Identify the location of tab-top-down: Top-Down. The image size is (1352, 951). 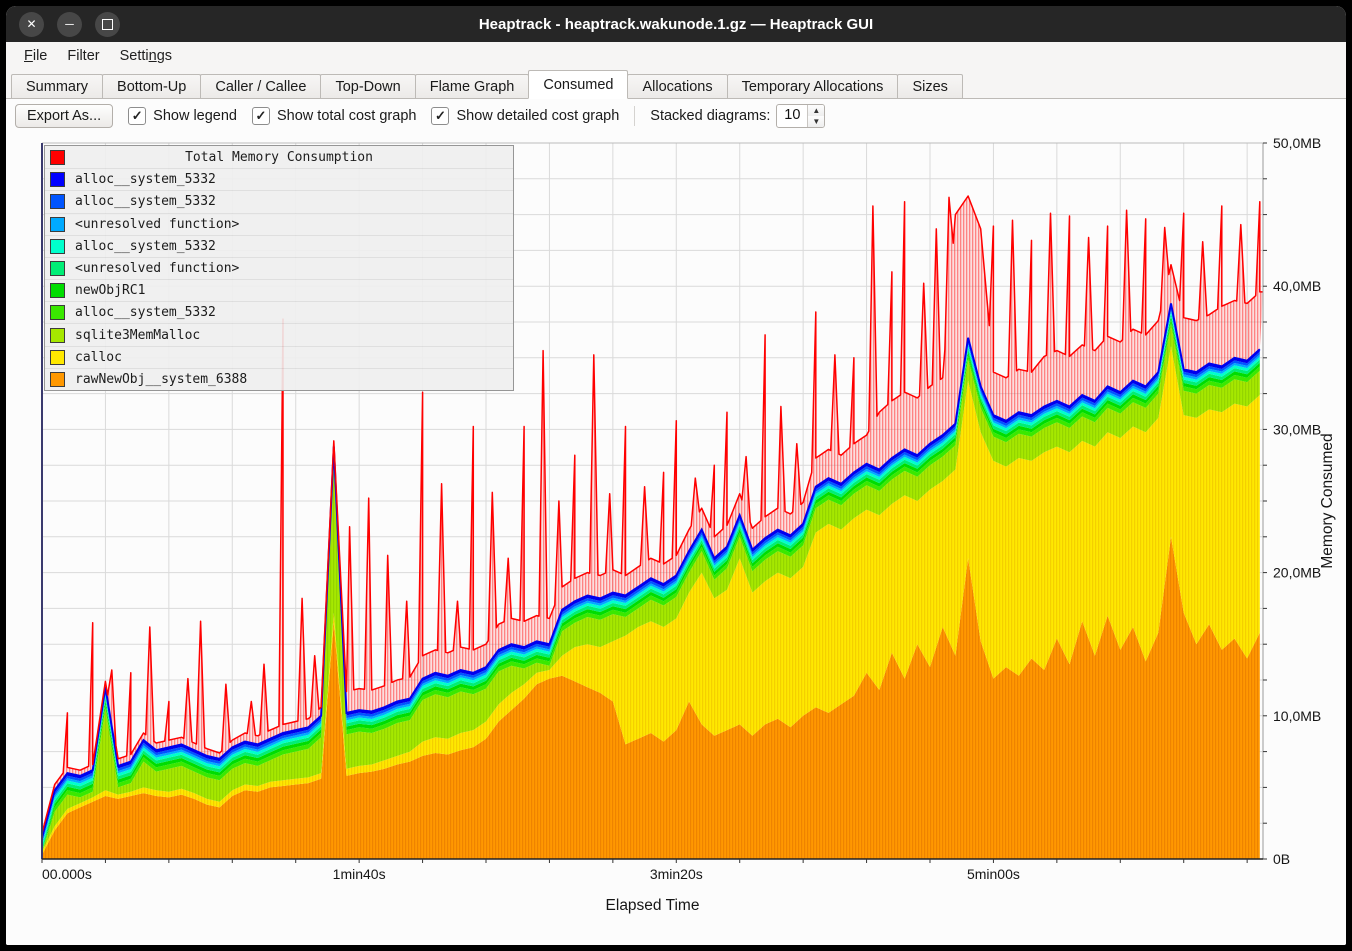
(368, 86).